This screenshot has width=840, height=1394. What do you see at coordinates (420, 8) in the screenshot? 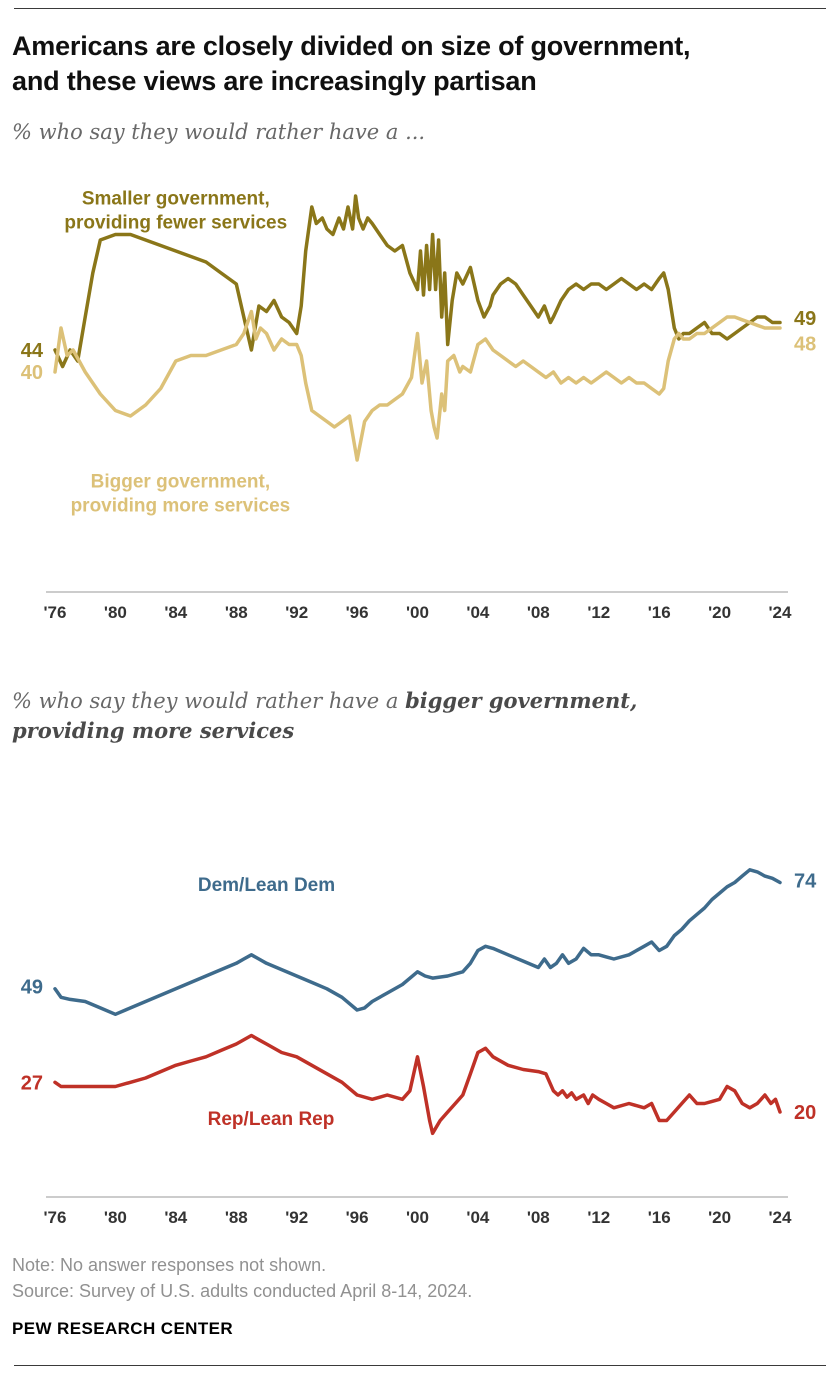
I see `top-divider` at bounding box center [420, 8].